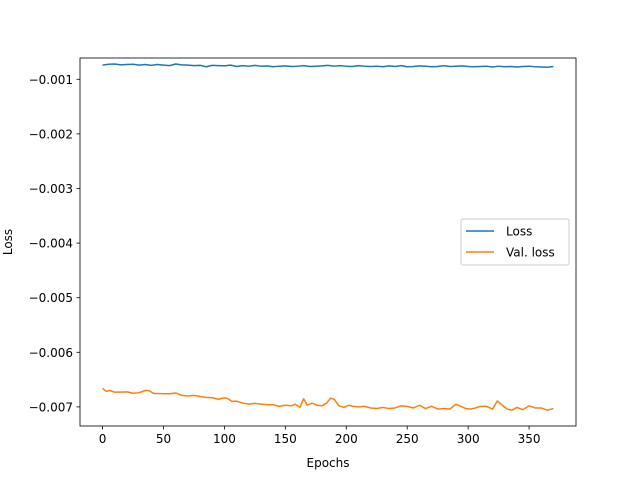  What do you see at coordinates (51, 298) in the screenshot?
I see `y-tick-label: −0.005` at bounding box center [51, 298].